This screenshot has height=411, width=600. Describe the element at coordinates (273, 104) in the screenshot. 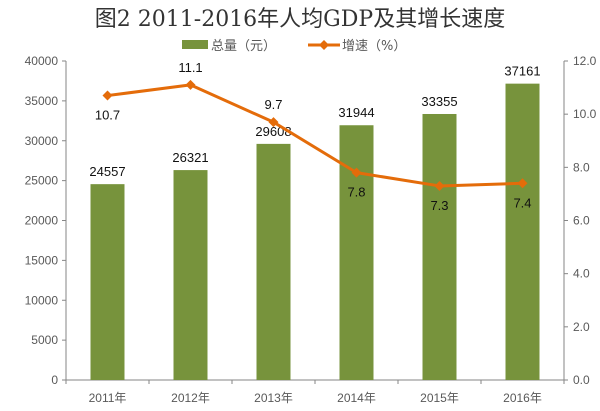

I see `growth-data-label: 9.7` at that location.